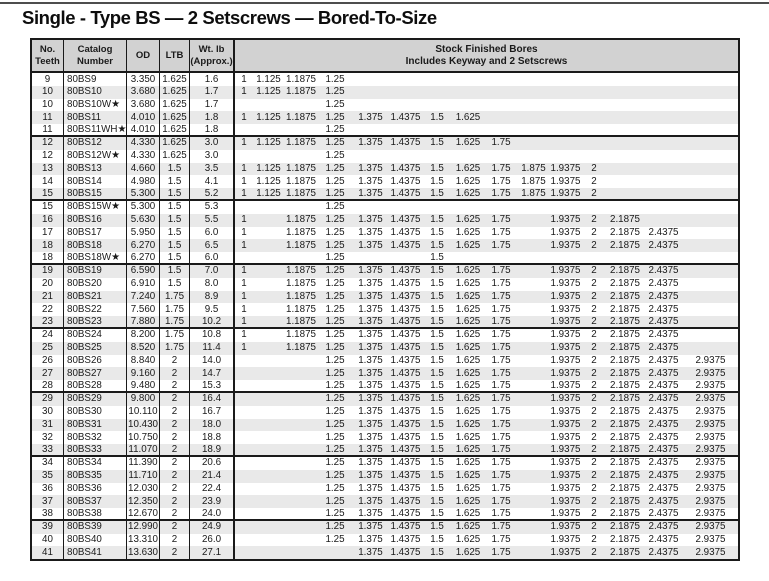 The width and height of the screenshot is (769, 581). Describe the element at coordinates (212, 284) in the screenshot. I see `wt-cell: 8.0` at that location.